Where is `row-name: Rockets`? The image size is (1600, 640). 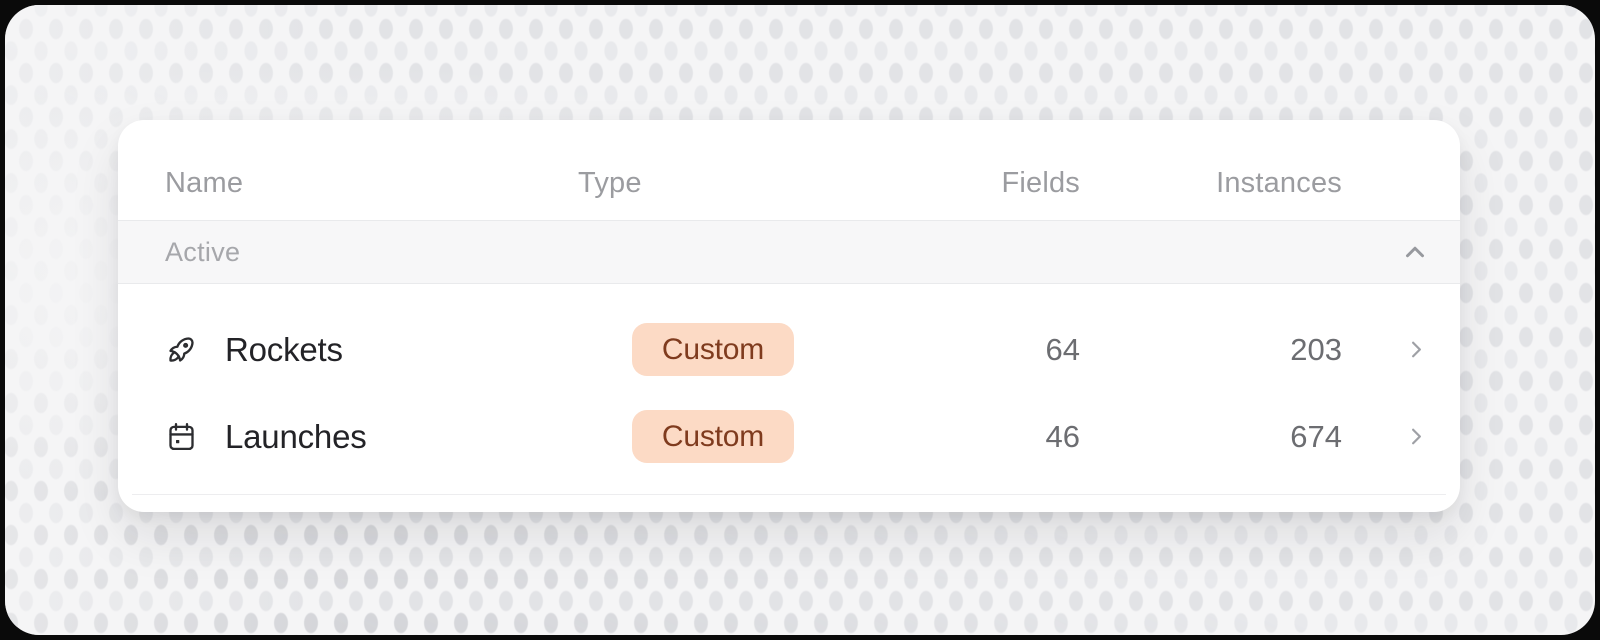 row-name: Rockets is located at coordinates (284, 349).